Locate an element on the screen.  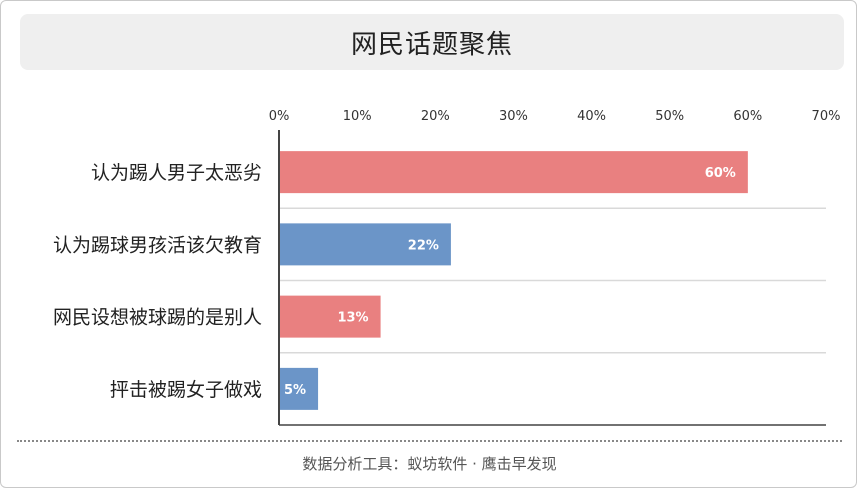
tick-label: 10% is located at coordinates (357, 116).